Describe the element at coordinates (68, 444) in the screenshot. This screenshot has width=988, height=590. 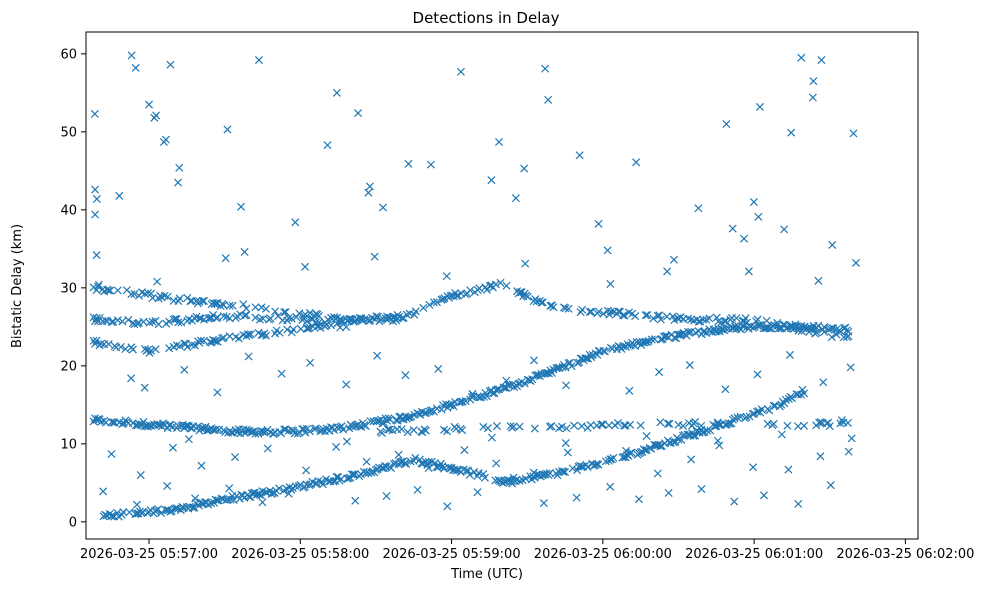
I see `y-tick-label: 10` at that location.